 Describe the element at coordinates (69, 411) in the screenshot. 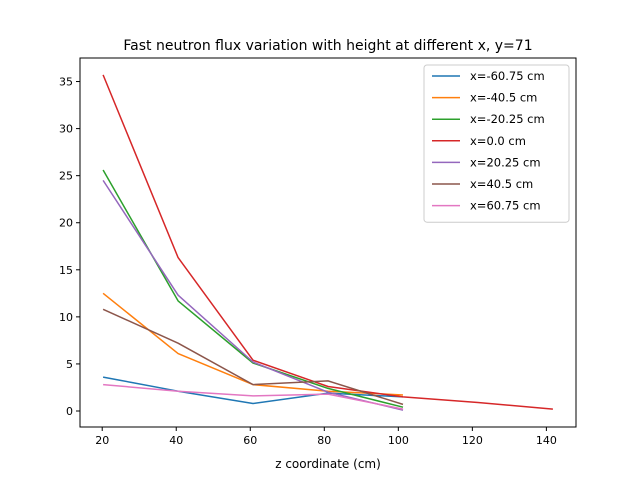

I see `y-tick-label: 0` at that location.